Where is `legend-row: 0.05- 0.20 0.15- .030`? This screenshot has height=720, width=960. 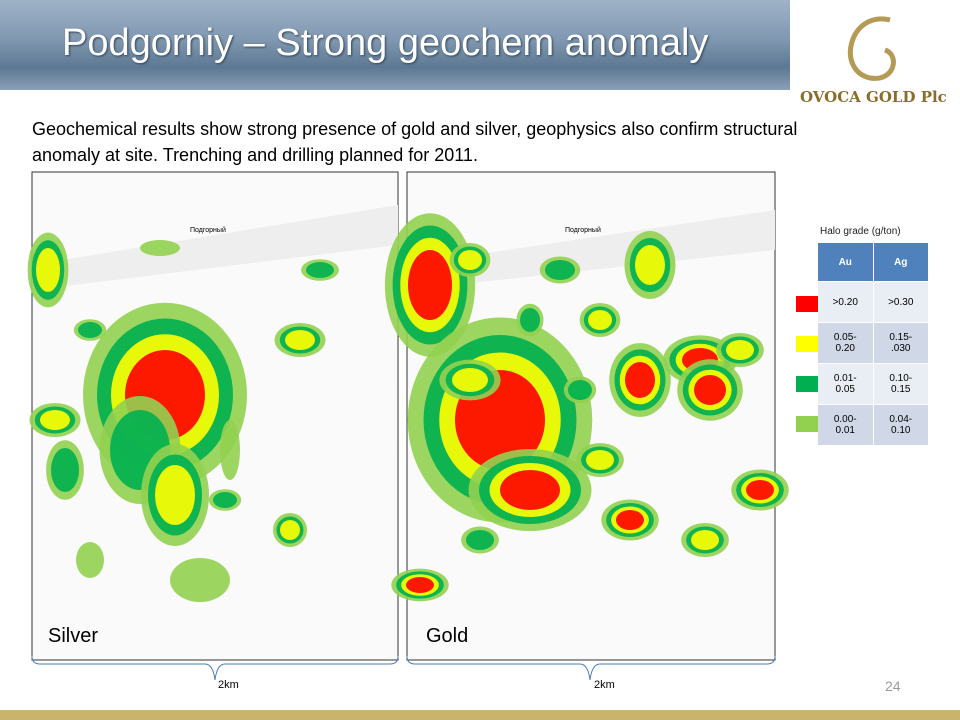 legend-row: 0.05- 0.20 0.15- .030 is located at coordinates (873, 343).